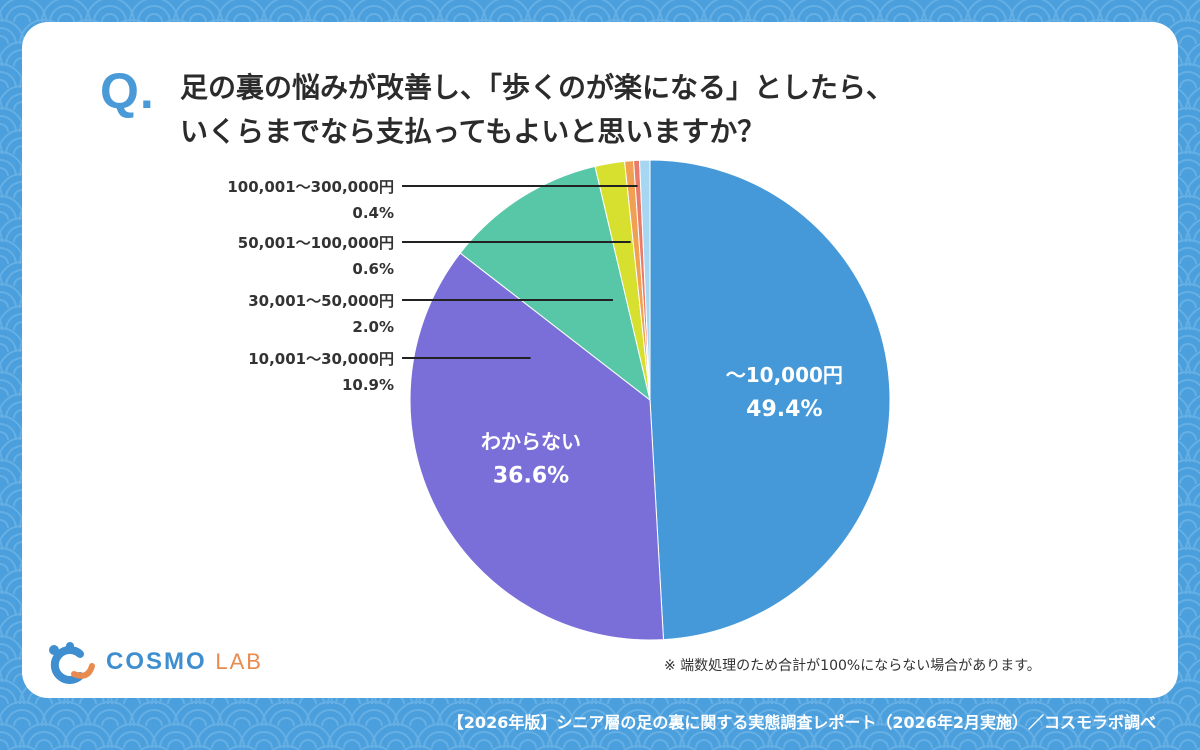 The height and width of the screenshot is (750, 1200). What do you see at coordinates (373, 327) in the screenshot?
I see `slice-value-4: 2.0%` at bounding box center [373, 327].